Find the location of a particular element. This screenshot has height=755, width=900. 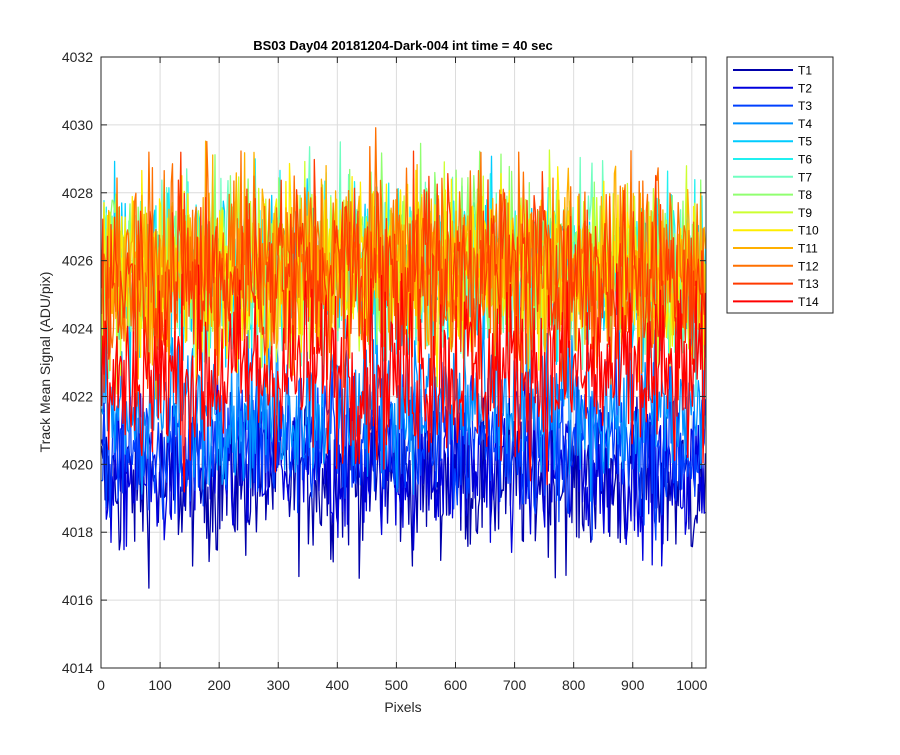

y-axis-label: Track Mean Signal (ADU/pix) is located at coordinates (45, 362).